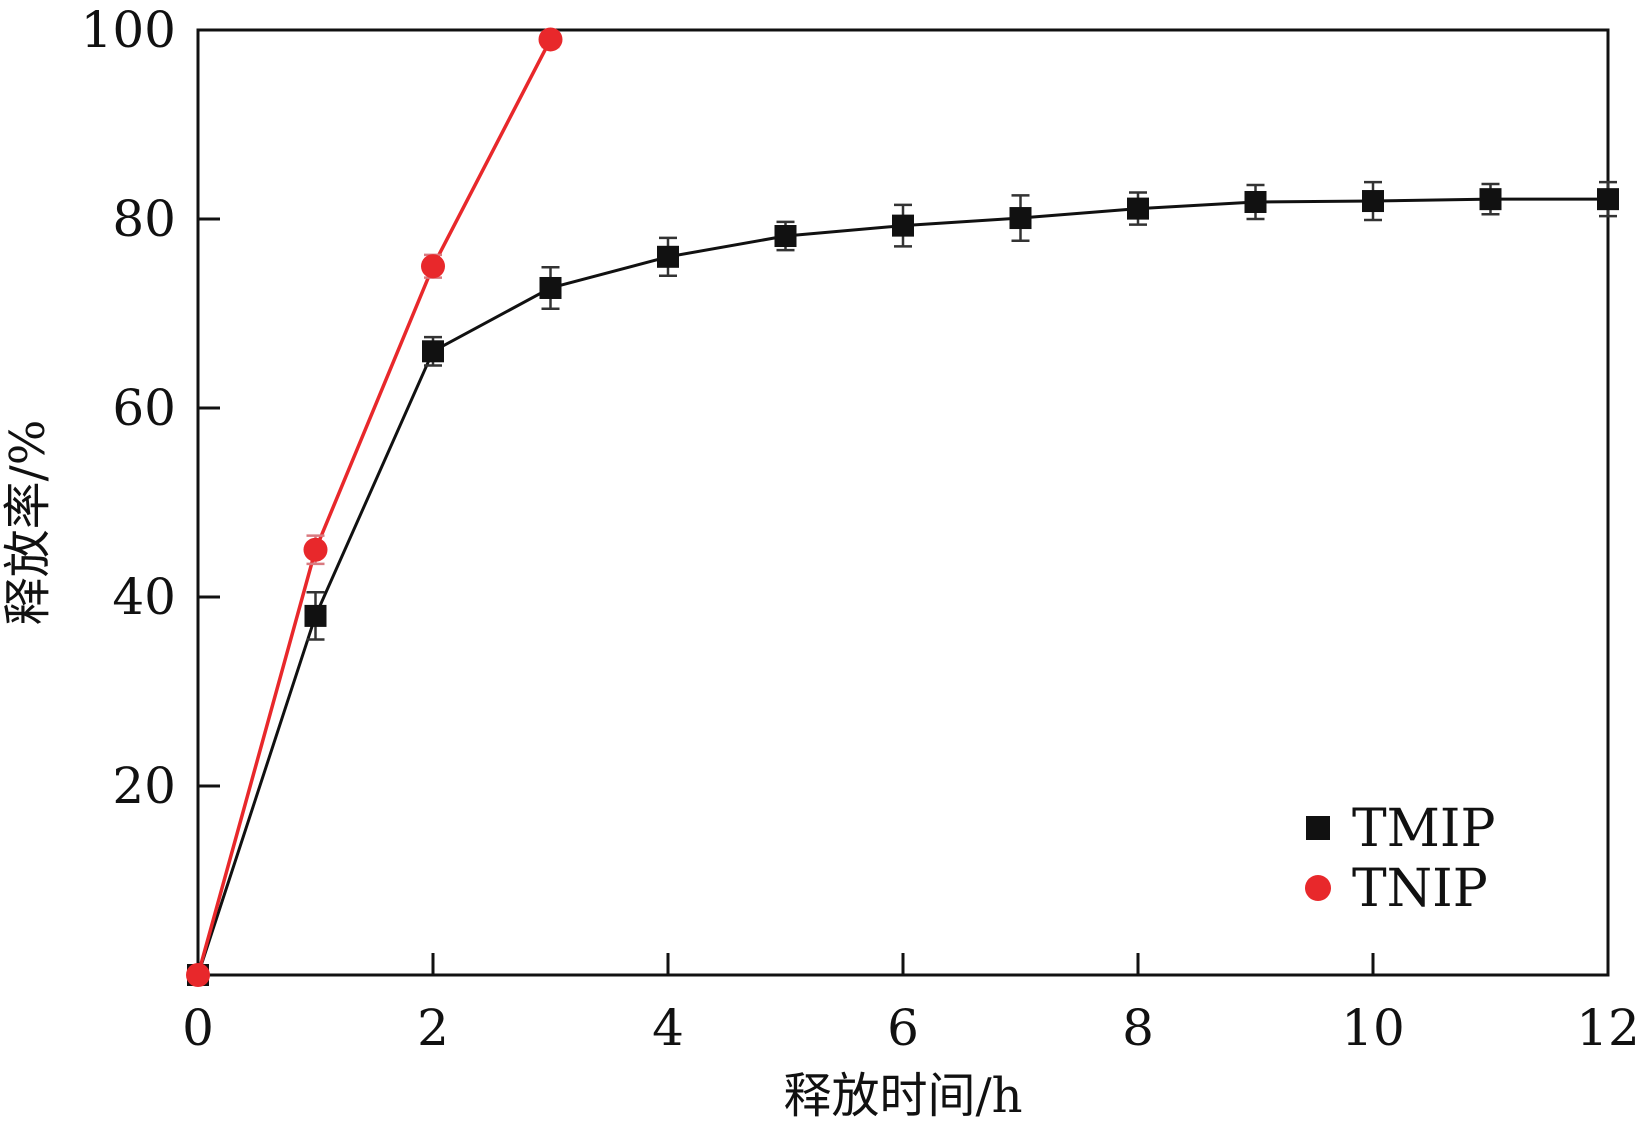 The image size is (1638, 1129). What do you see at coordinates (668, 1028) in the screenshot?
I see `x-tick-label: 4` at bounding box center [668, 1028].